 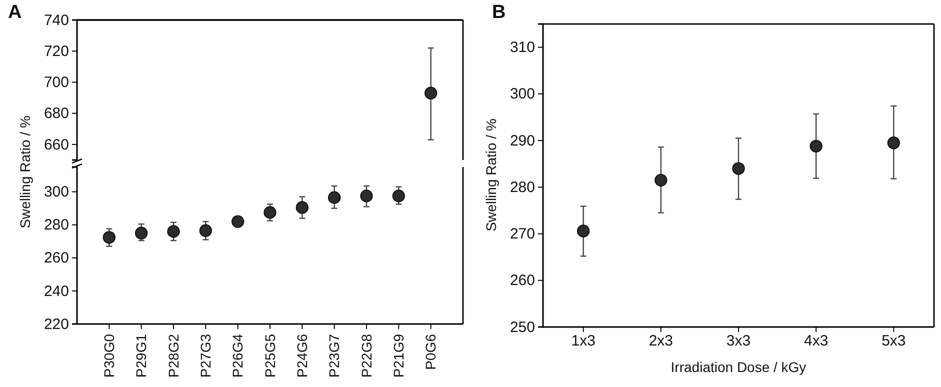 What do you see at coordinates (56, 291) in the screenshot?
I see `y-tick-label: 240` at bounding box center [56, 291].